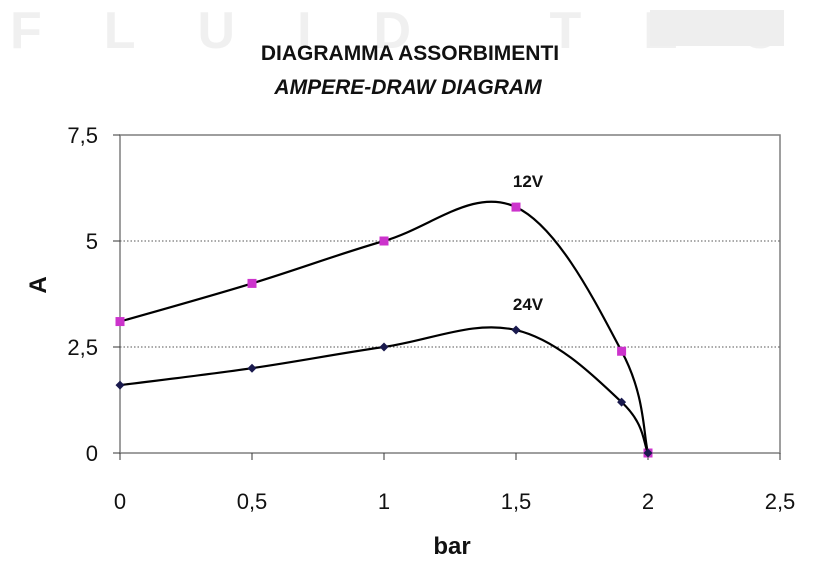 The height and width of the screenshot is (564, 840). I want to click on x-axis-label: bar, so click(451, 546).